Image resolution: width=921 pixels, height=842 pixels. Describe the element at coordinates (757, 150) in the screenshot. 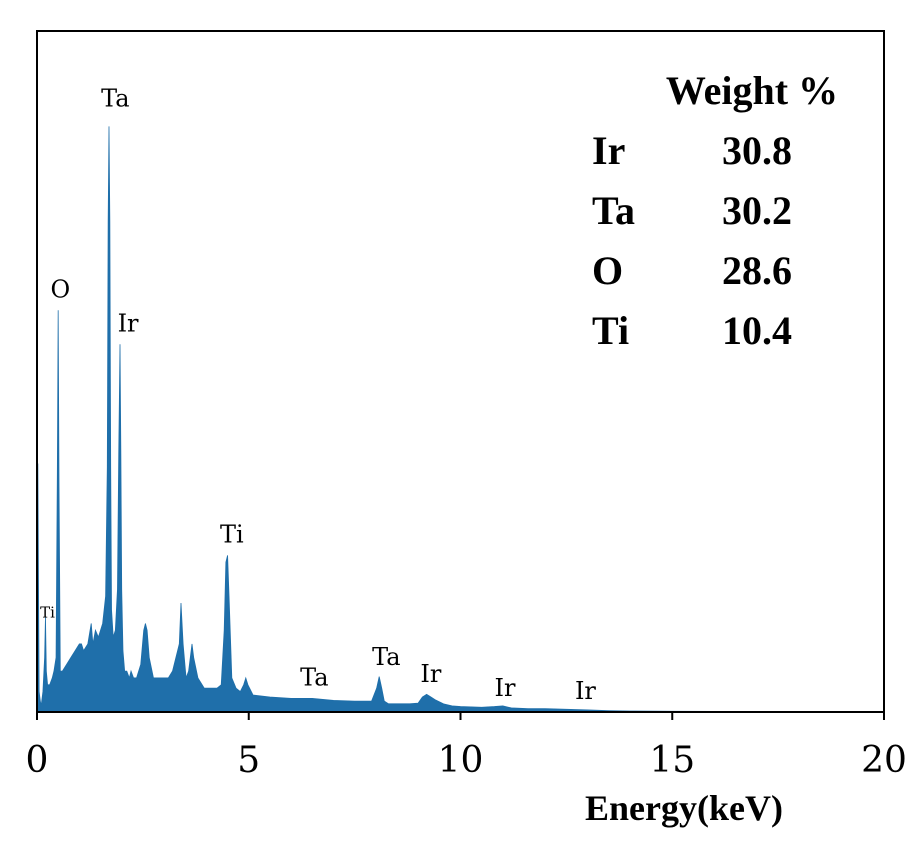

I see `legend-value: 30.8` at that location.